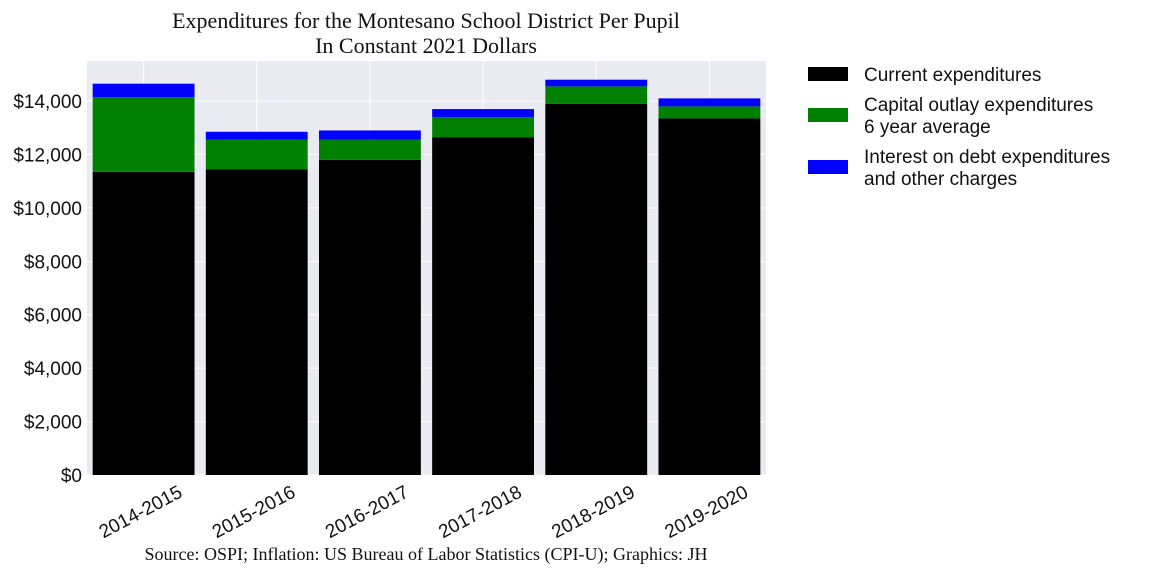 The width and height of the screenshot is (1152, 576). Describe the element at coordinates (367, 512) in the screenshot. I see `x-tick-label: 2016-2017` at that location.